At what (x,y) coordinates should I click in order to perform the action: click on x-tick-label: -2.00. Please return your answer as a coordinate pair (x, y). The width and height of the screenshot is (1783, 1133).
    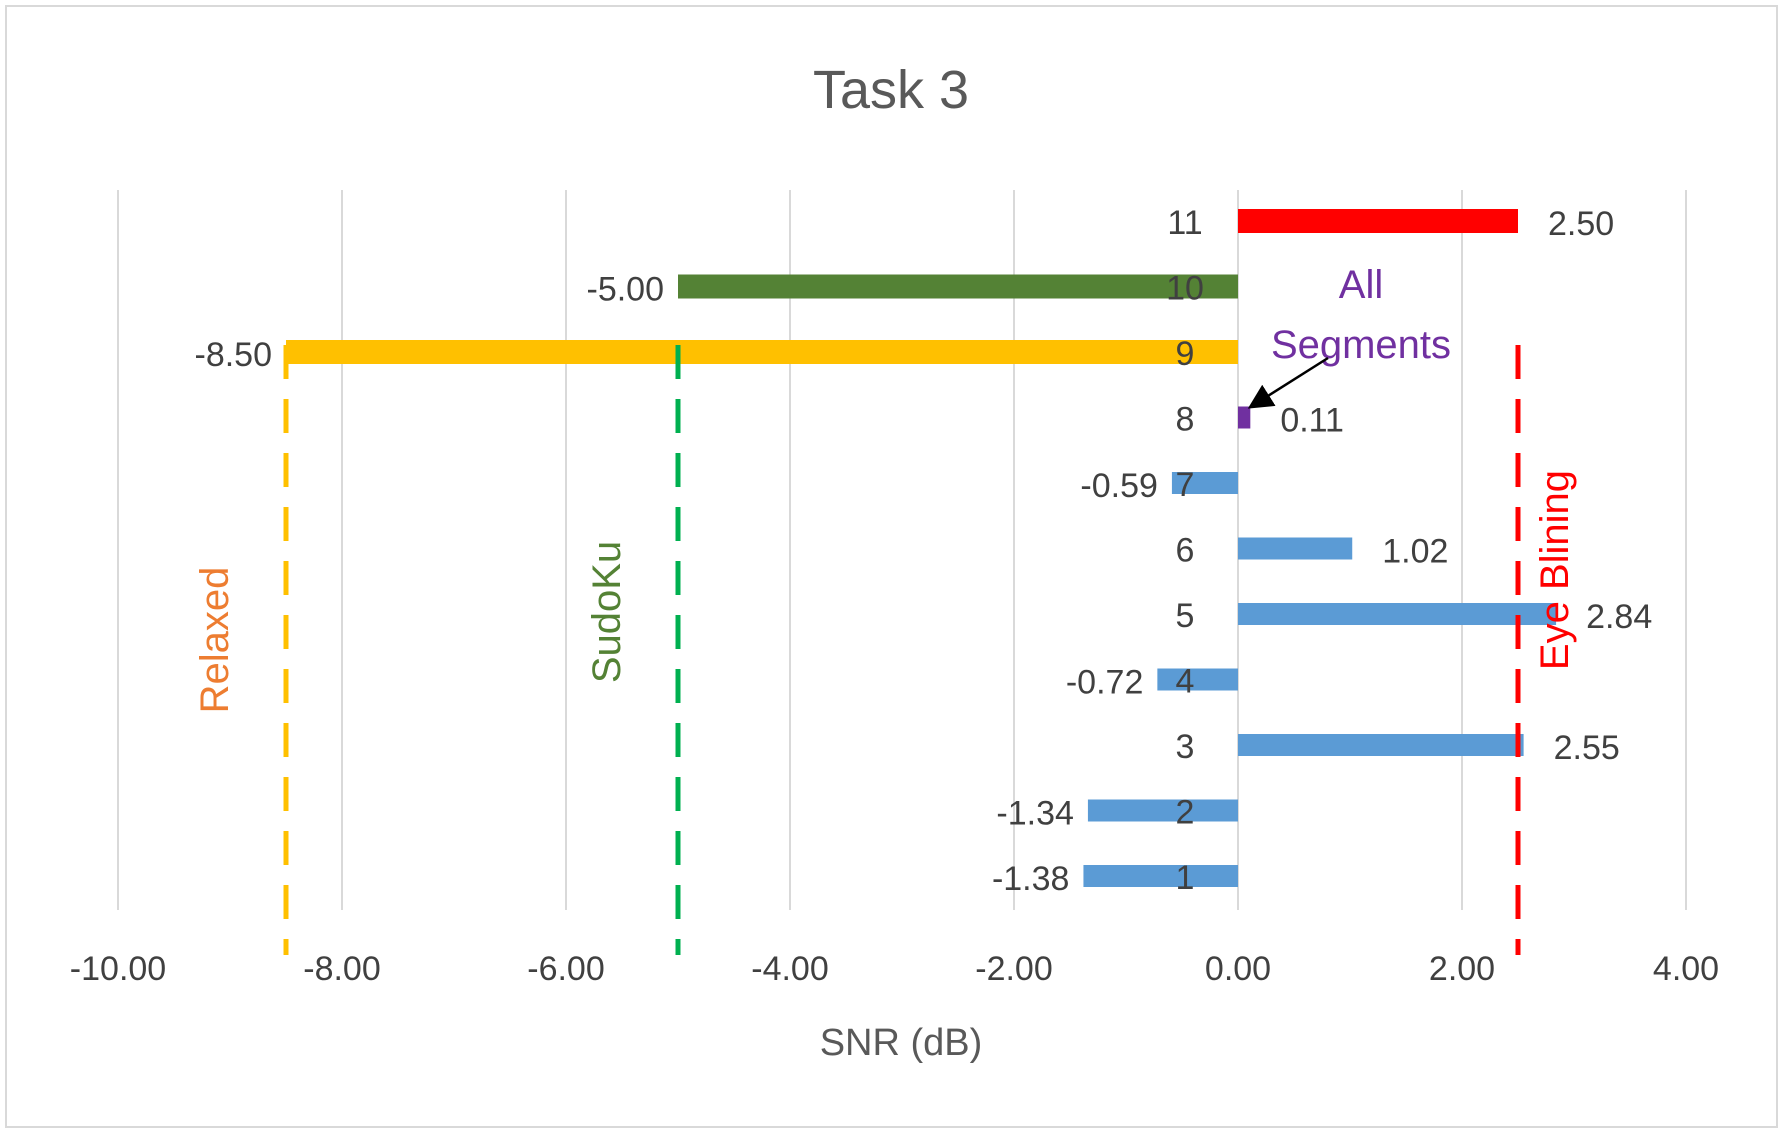
    Looking at the image, I should click on (1014, 969).